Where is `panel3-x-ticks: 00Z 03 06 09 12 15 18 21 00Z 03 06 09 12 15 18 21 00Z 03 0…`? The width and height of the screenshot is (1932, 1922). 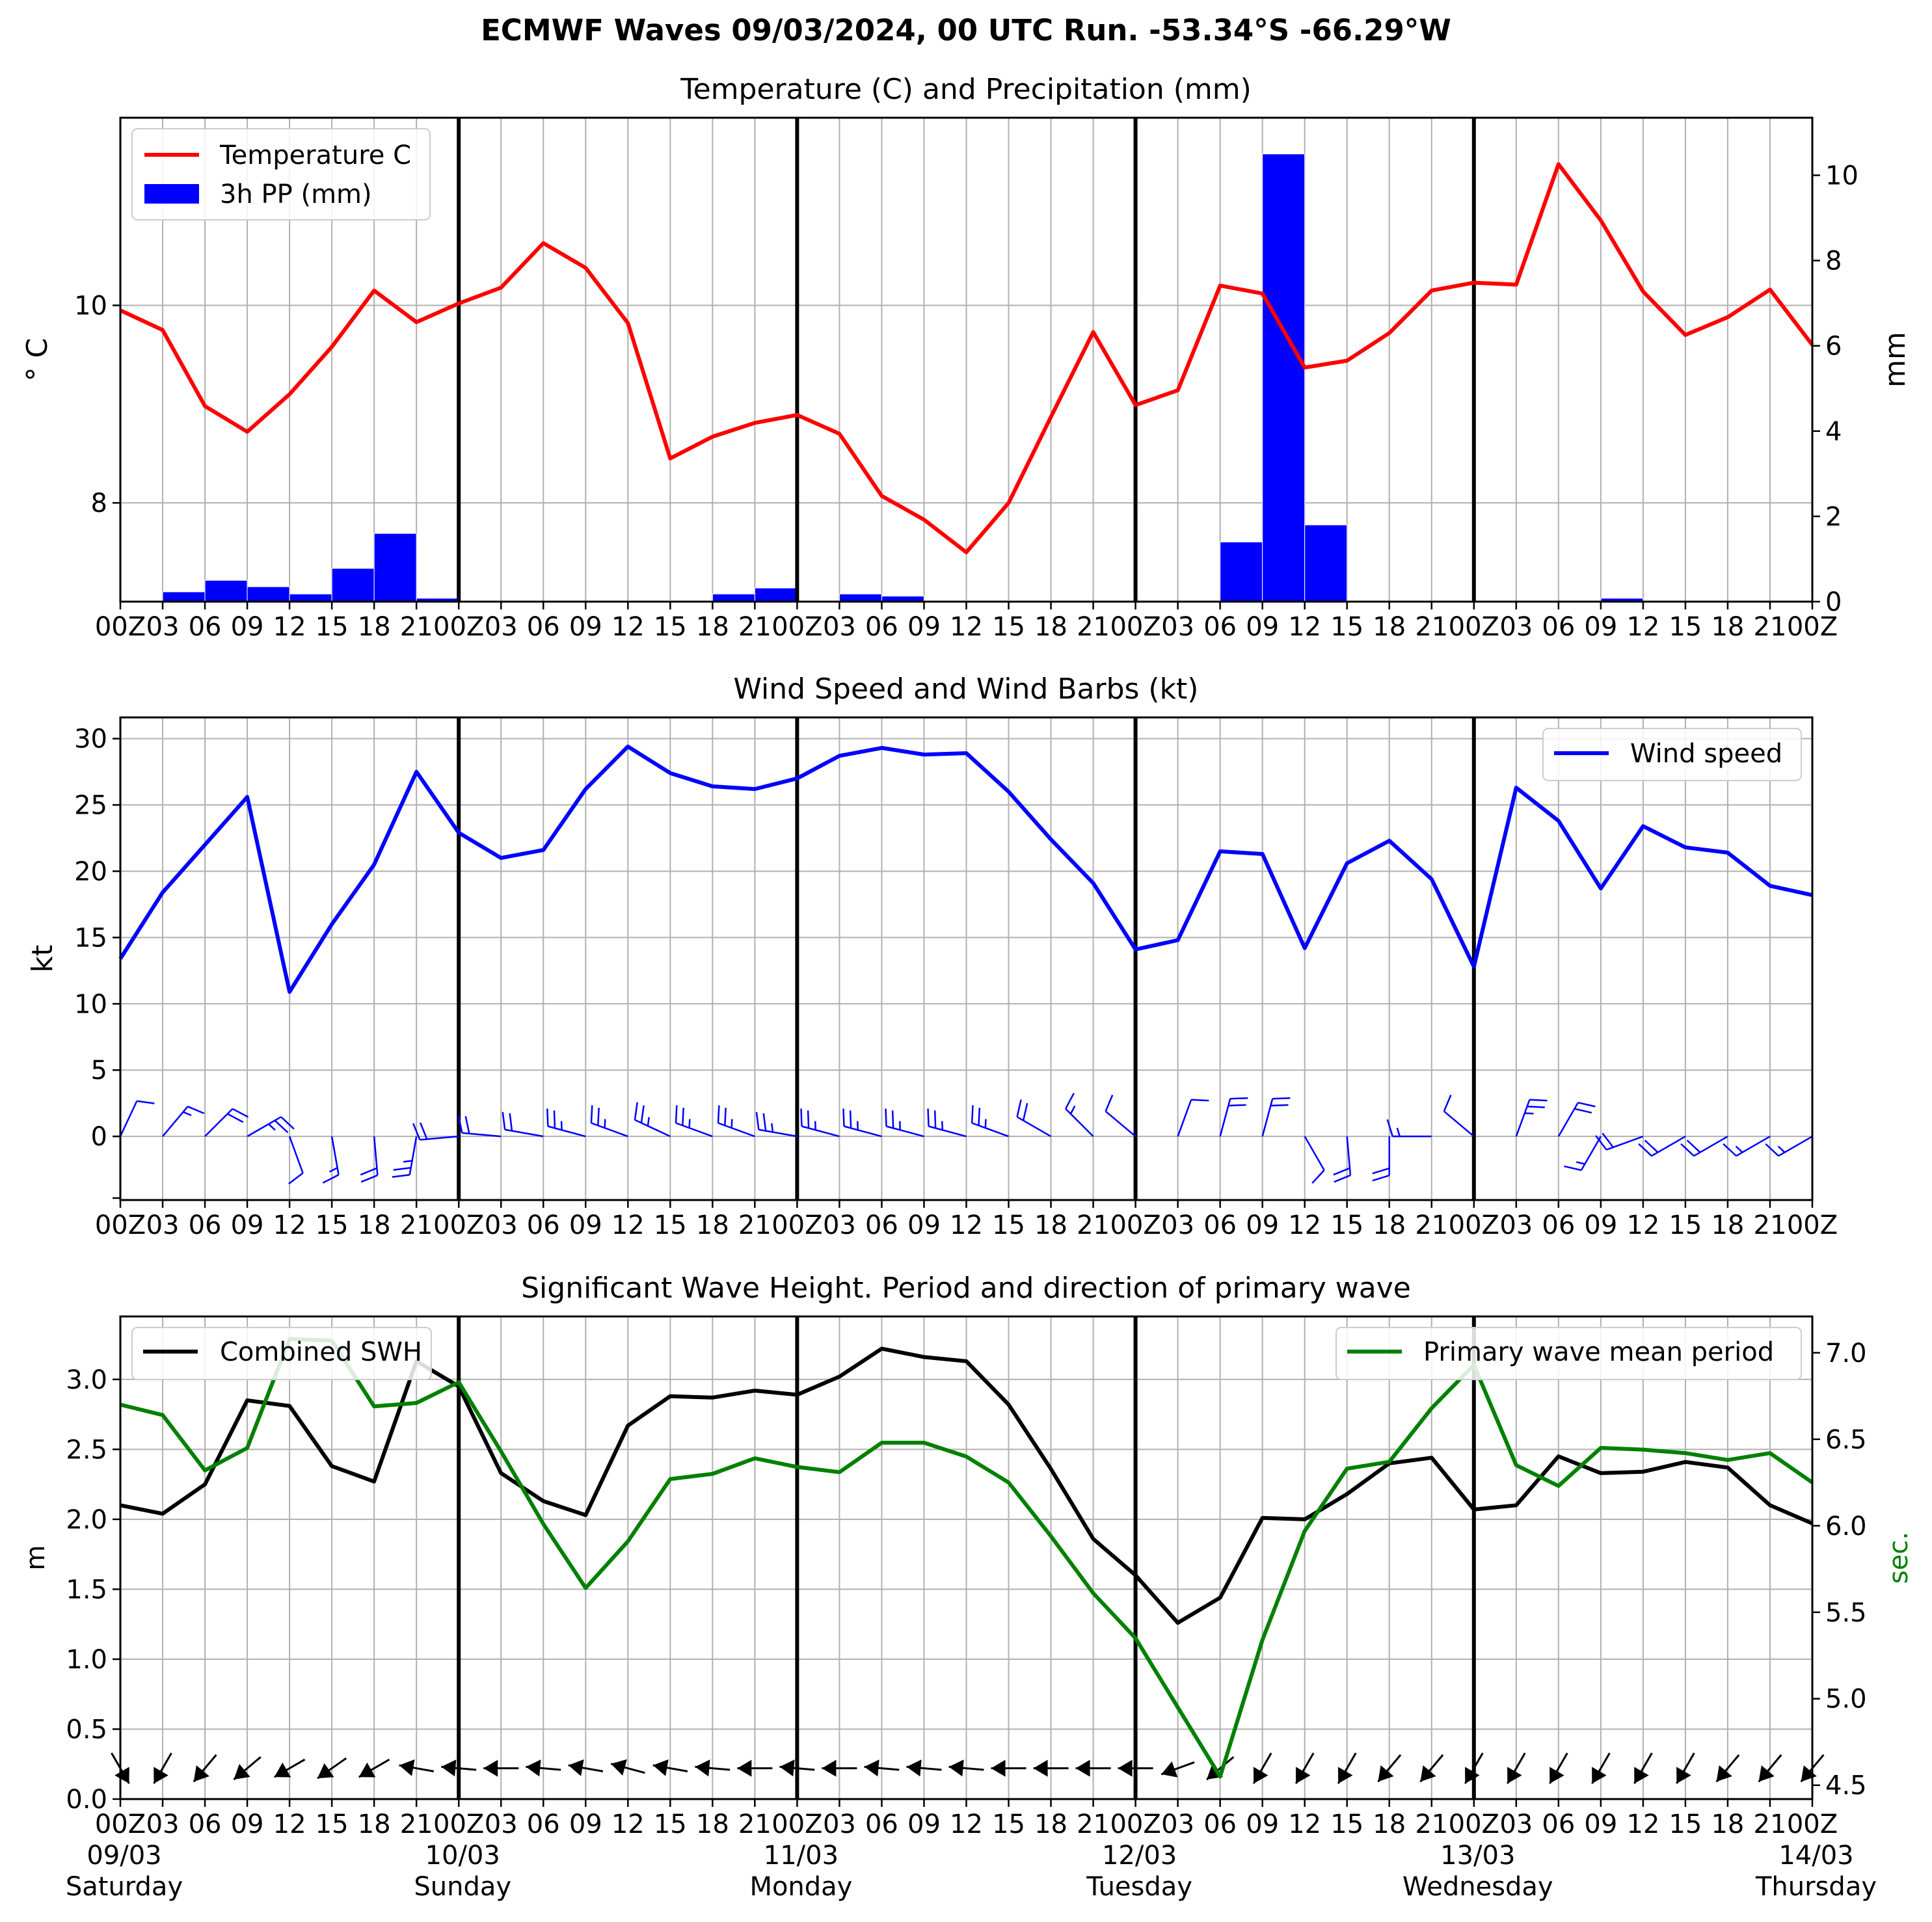
panel3-x-ticks: 00Z 03 06 09 12 15 18 21 00Z 03 06 09 12 15 18 21 00Z 03 0… is located at coordinates (966, 1819).